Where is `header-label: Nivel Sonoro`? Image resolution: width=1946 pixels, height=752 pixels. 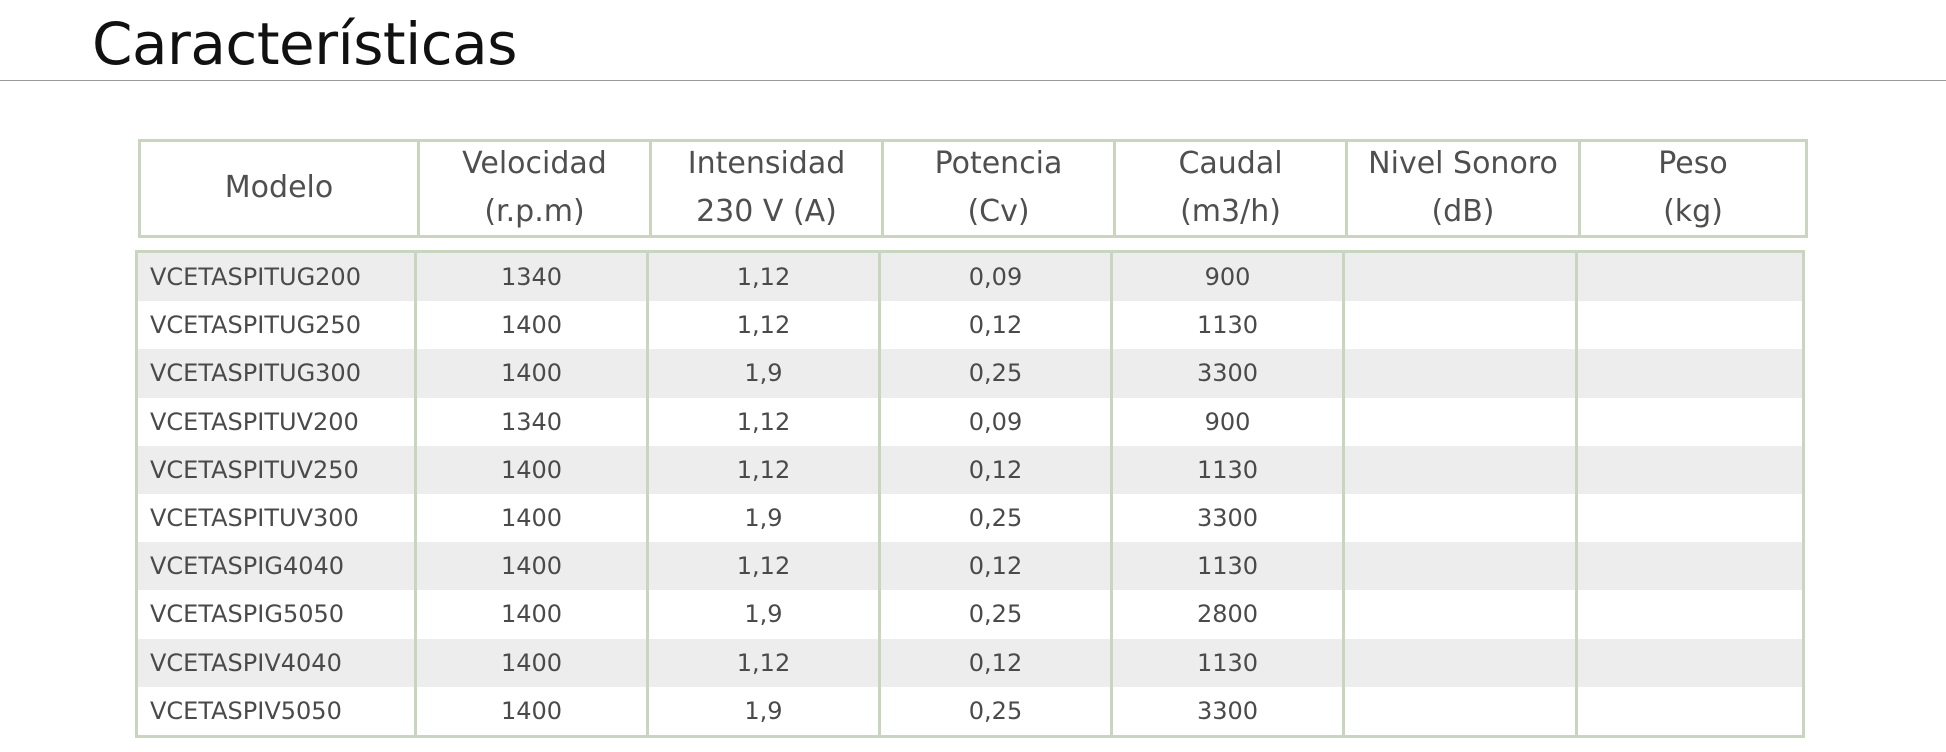 header-label: Nivel Sonoro is located at coordinates (1463, 163).